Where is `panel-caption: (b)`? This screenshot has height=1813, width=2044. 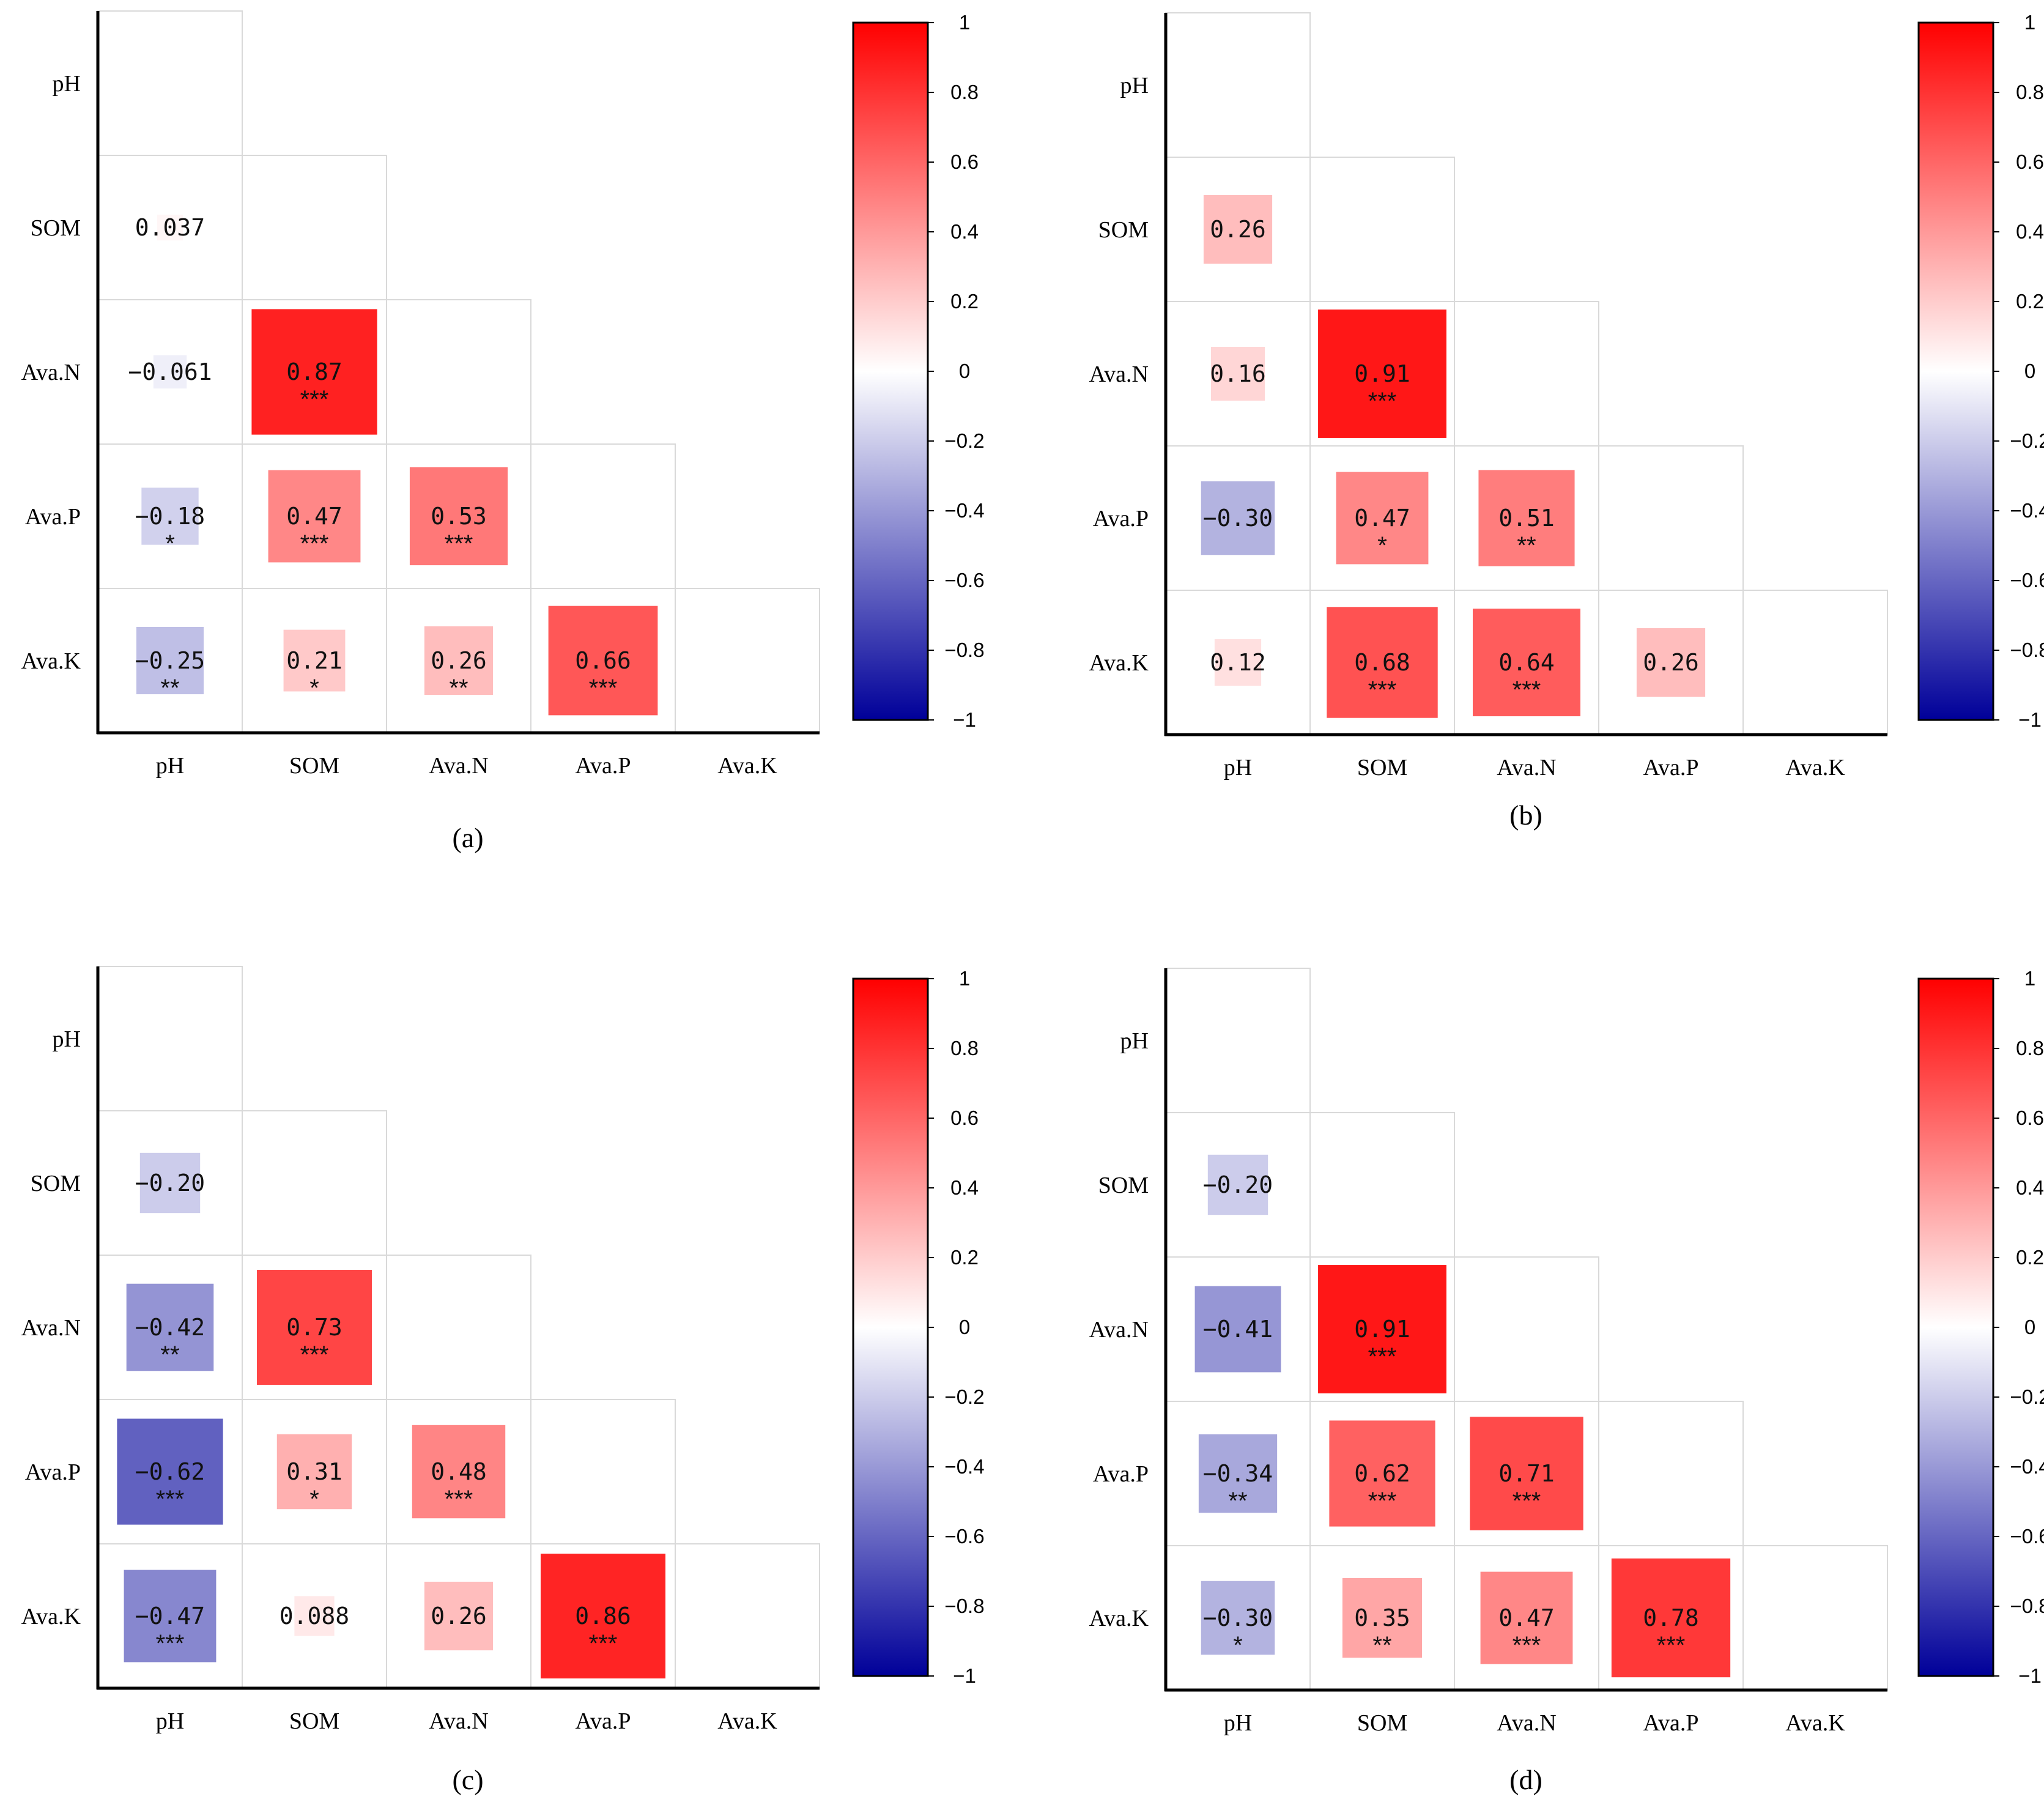 panel-caption: (b) is located at coordinates (1525, 815).